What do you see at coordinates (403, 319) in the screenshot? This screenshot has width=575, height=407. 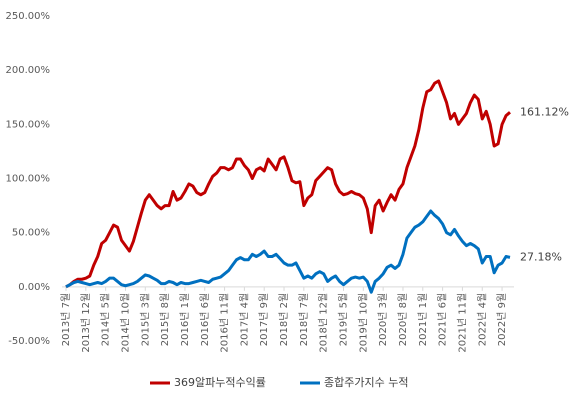 I see `x-tick-label: 2020년 8월` at bounding box center [403, 319].